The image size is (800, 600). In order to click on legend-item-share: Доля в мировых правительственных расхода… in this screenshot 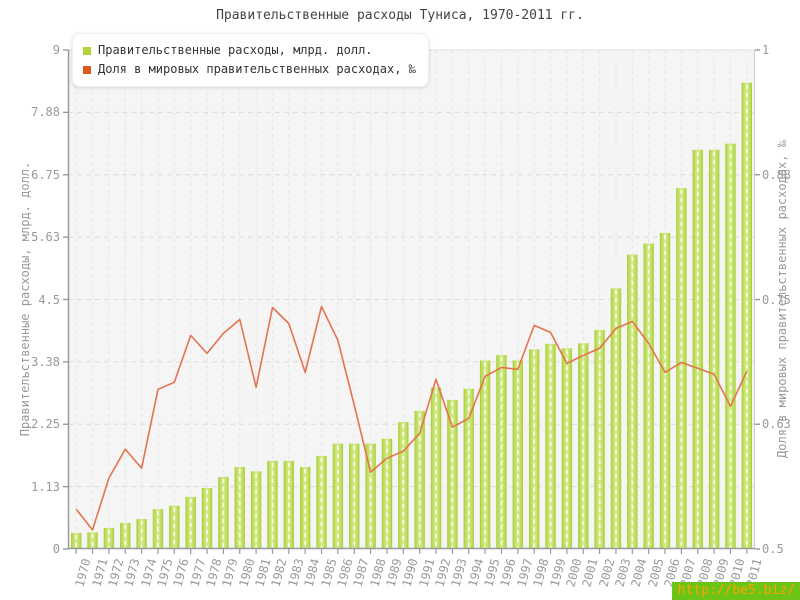, I will do `click(249, 69)`.